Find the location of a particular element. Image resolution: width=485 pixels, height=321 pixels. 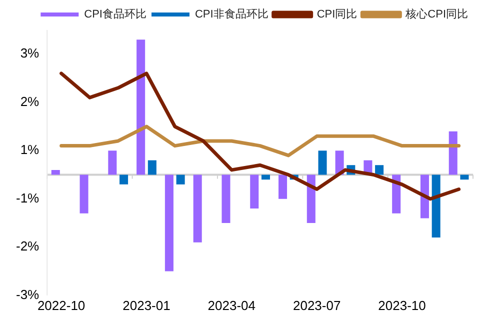

x-tick-label: 2023-07 is located at coordinates (316, 305).